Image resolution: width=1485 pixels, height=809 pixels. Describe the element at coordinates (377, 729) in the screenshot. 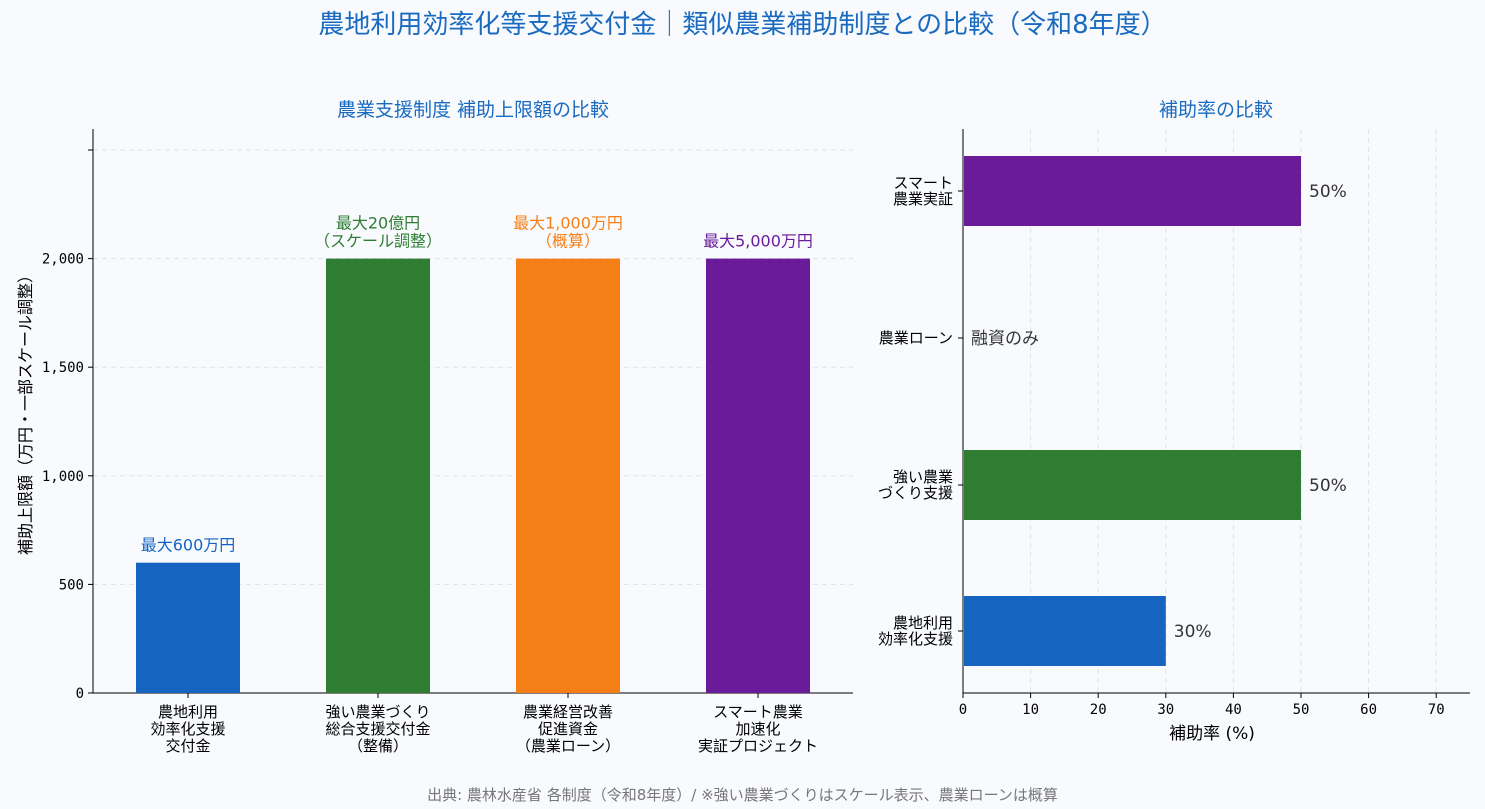

I see `x-tick-label: 強い農業づくり総合支援交付金（整備）` at that location.